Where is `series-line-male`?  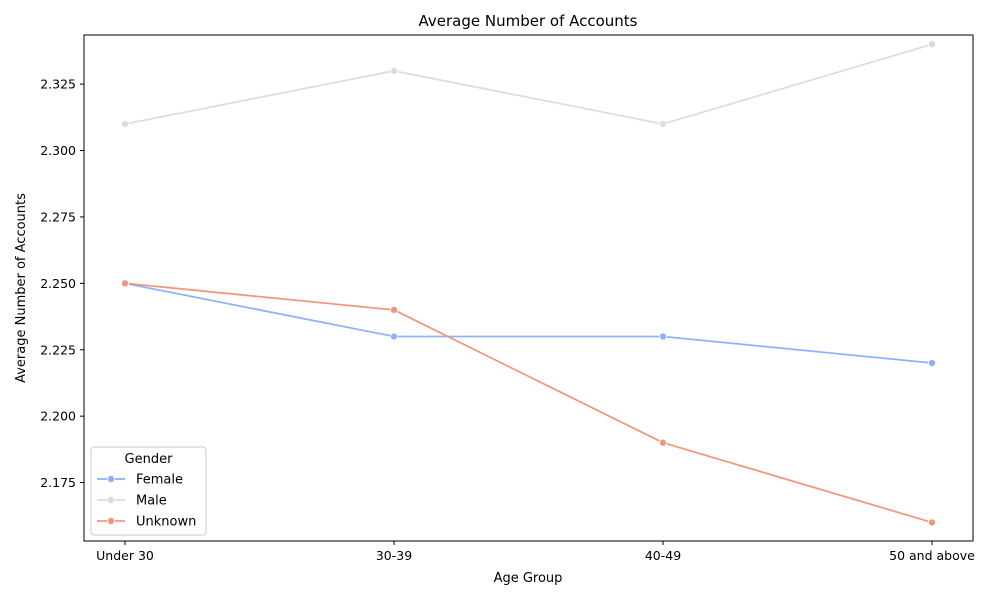 series-line-male is located at coordinates (528, 84).